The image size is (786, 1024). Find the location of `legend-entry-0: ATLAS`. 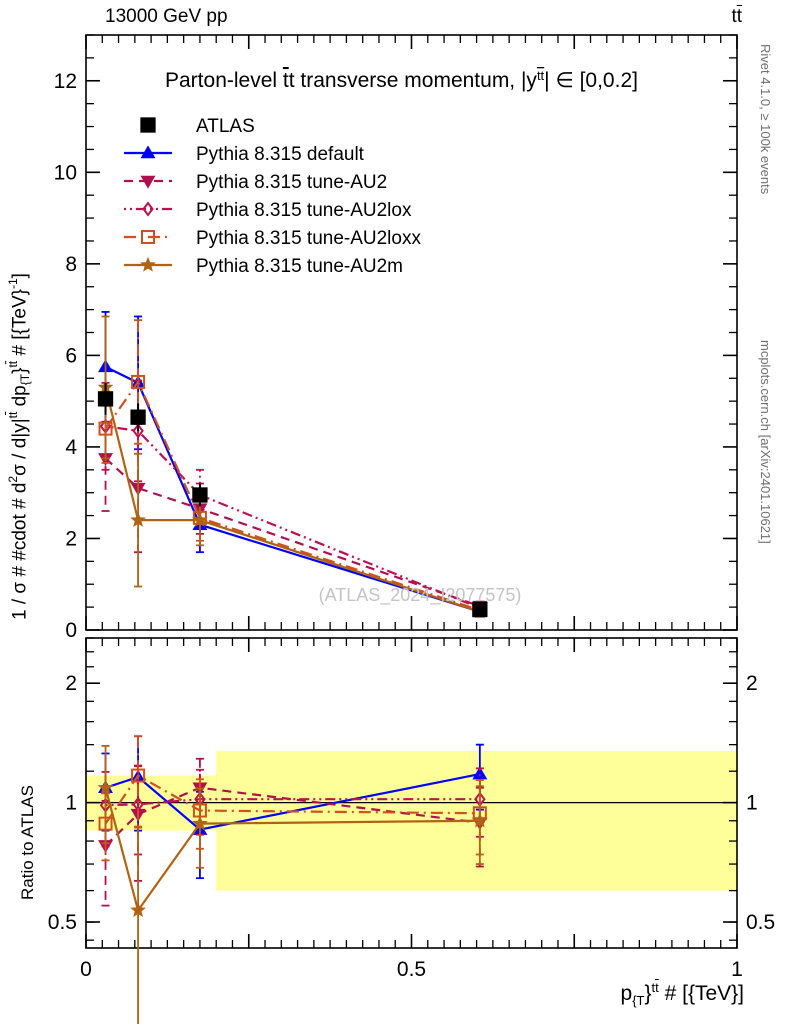

legend-entry-0: ATLAS is located at coordinates (197, 126).